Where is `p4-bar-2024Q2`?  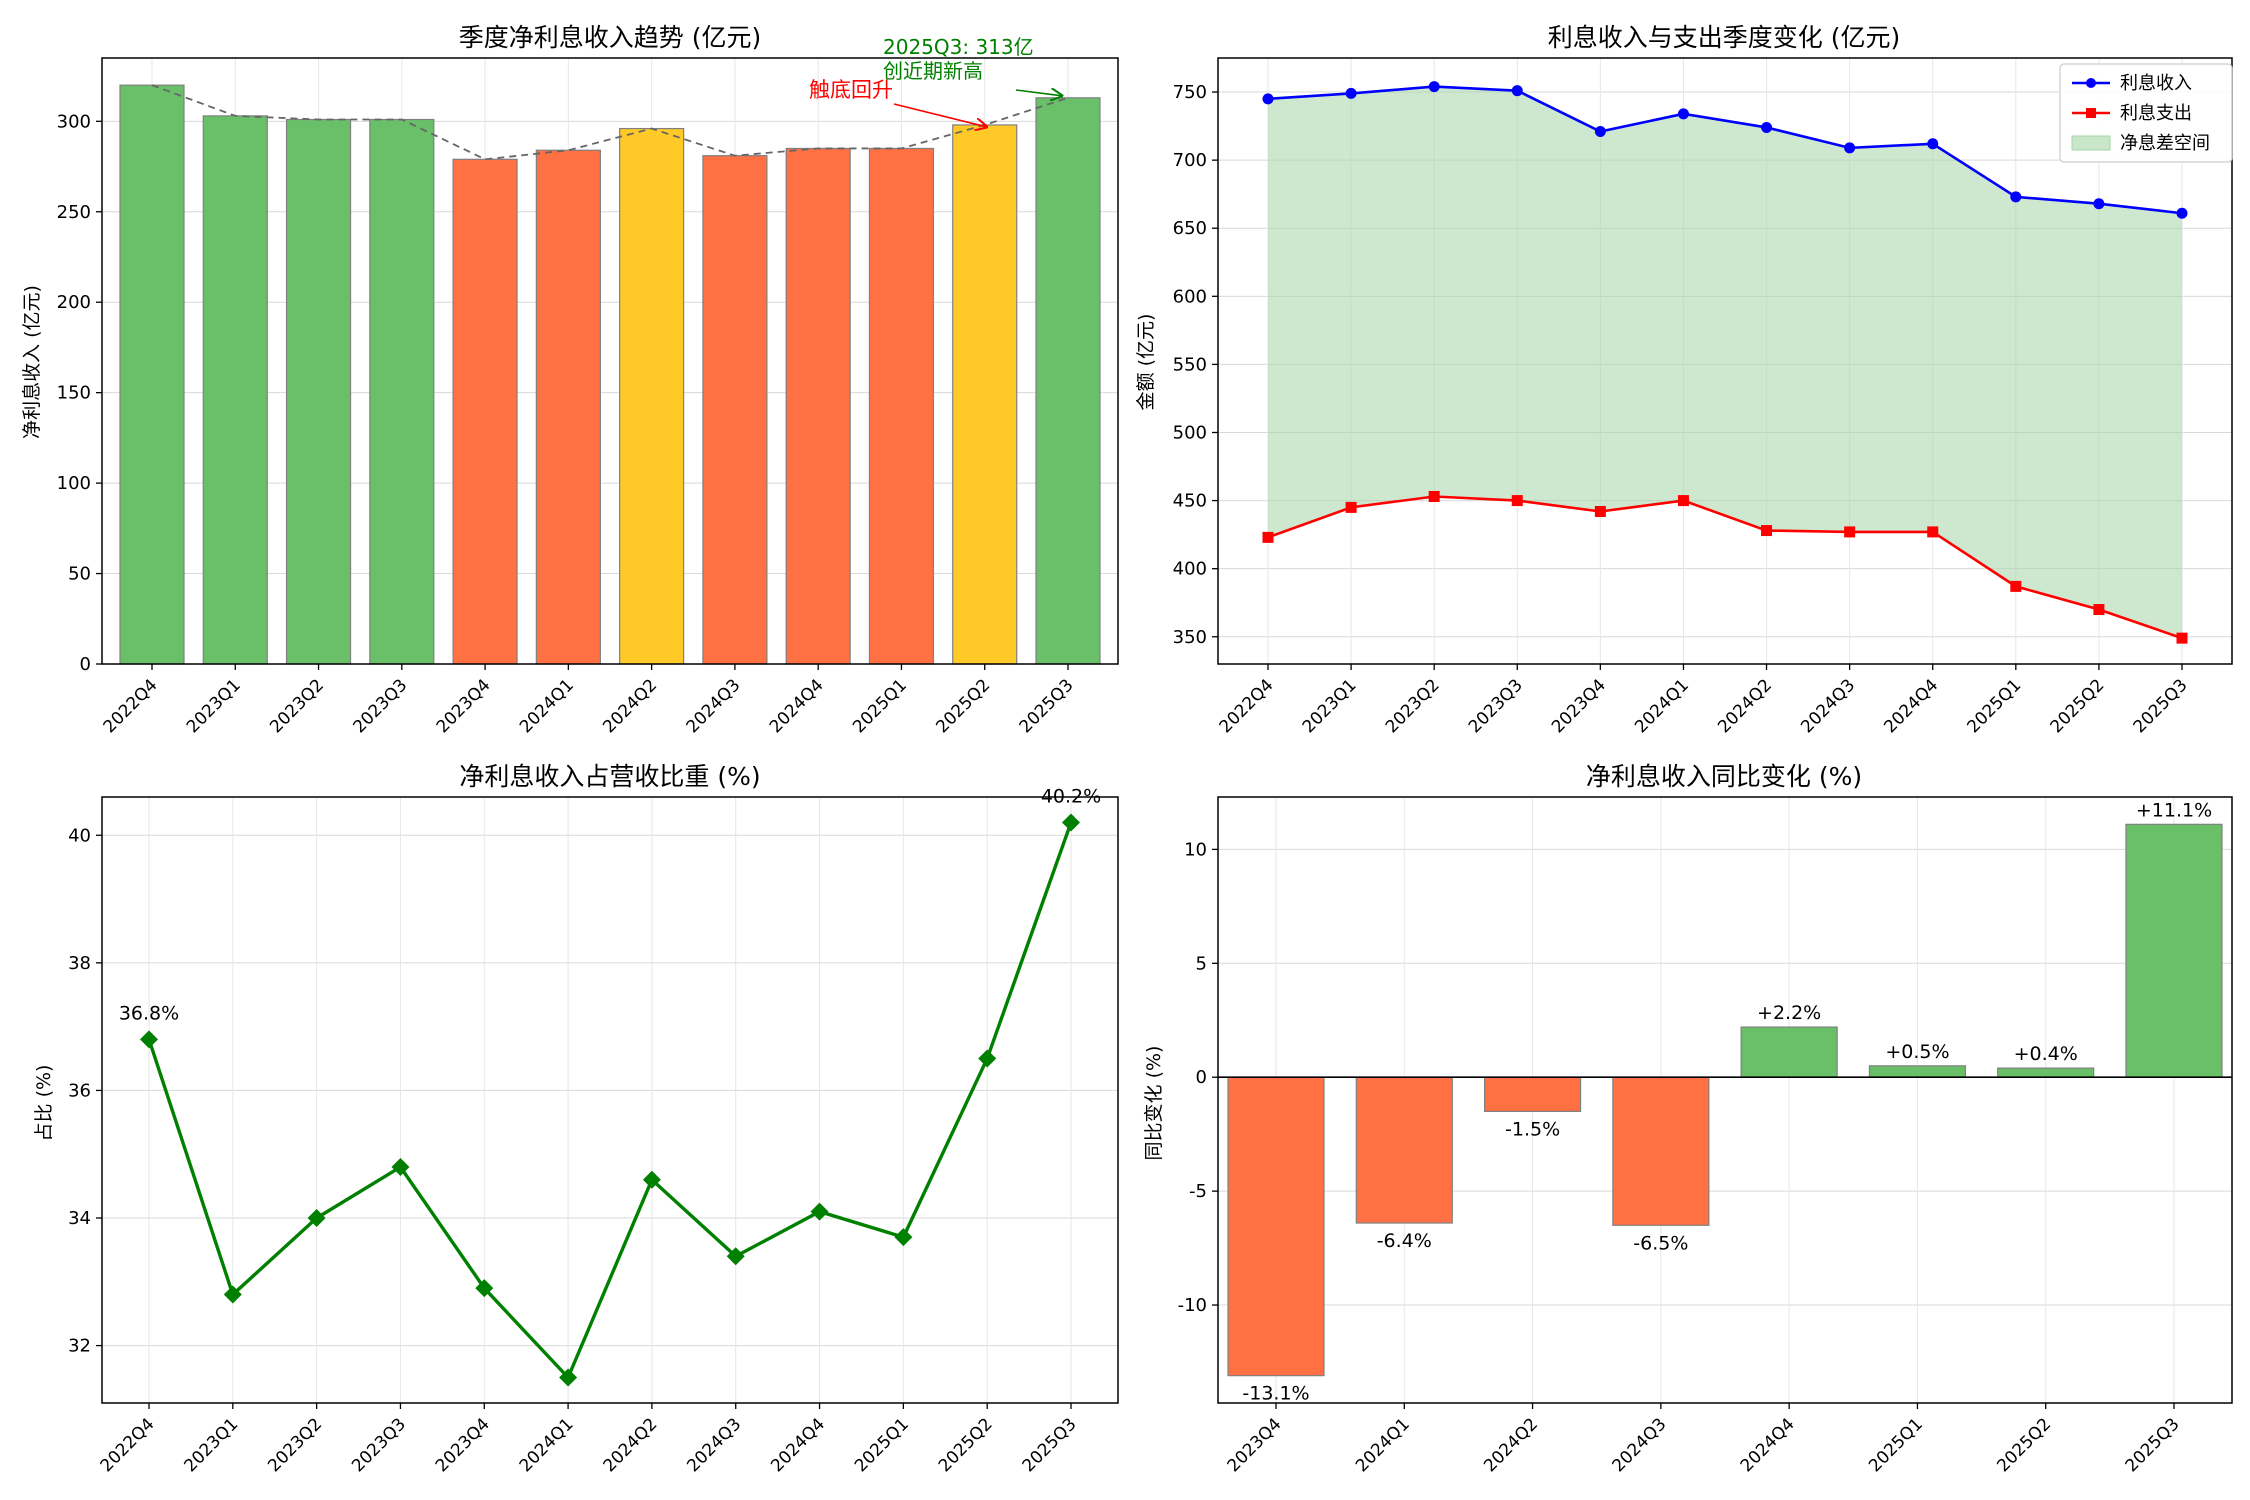
p4-bar-2024Q2 is located at coordinates (1532, 1094).